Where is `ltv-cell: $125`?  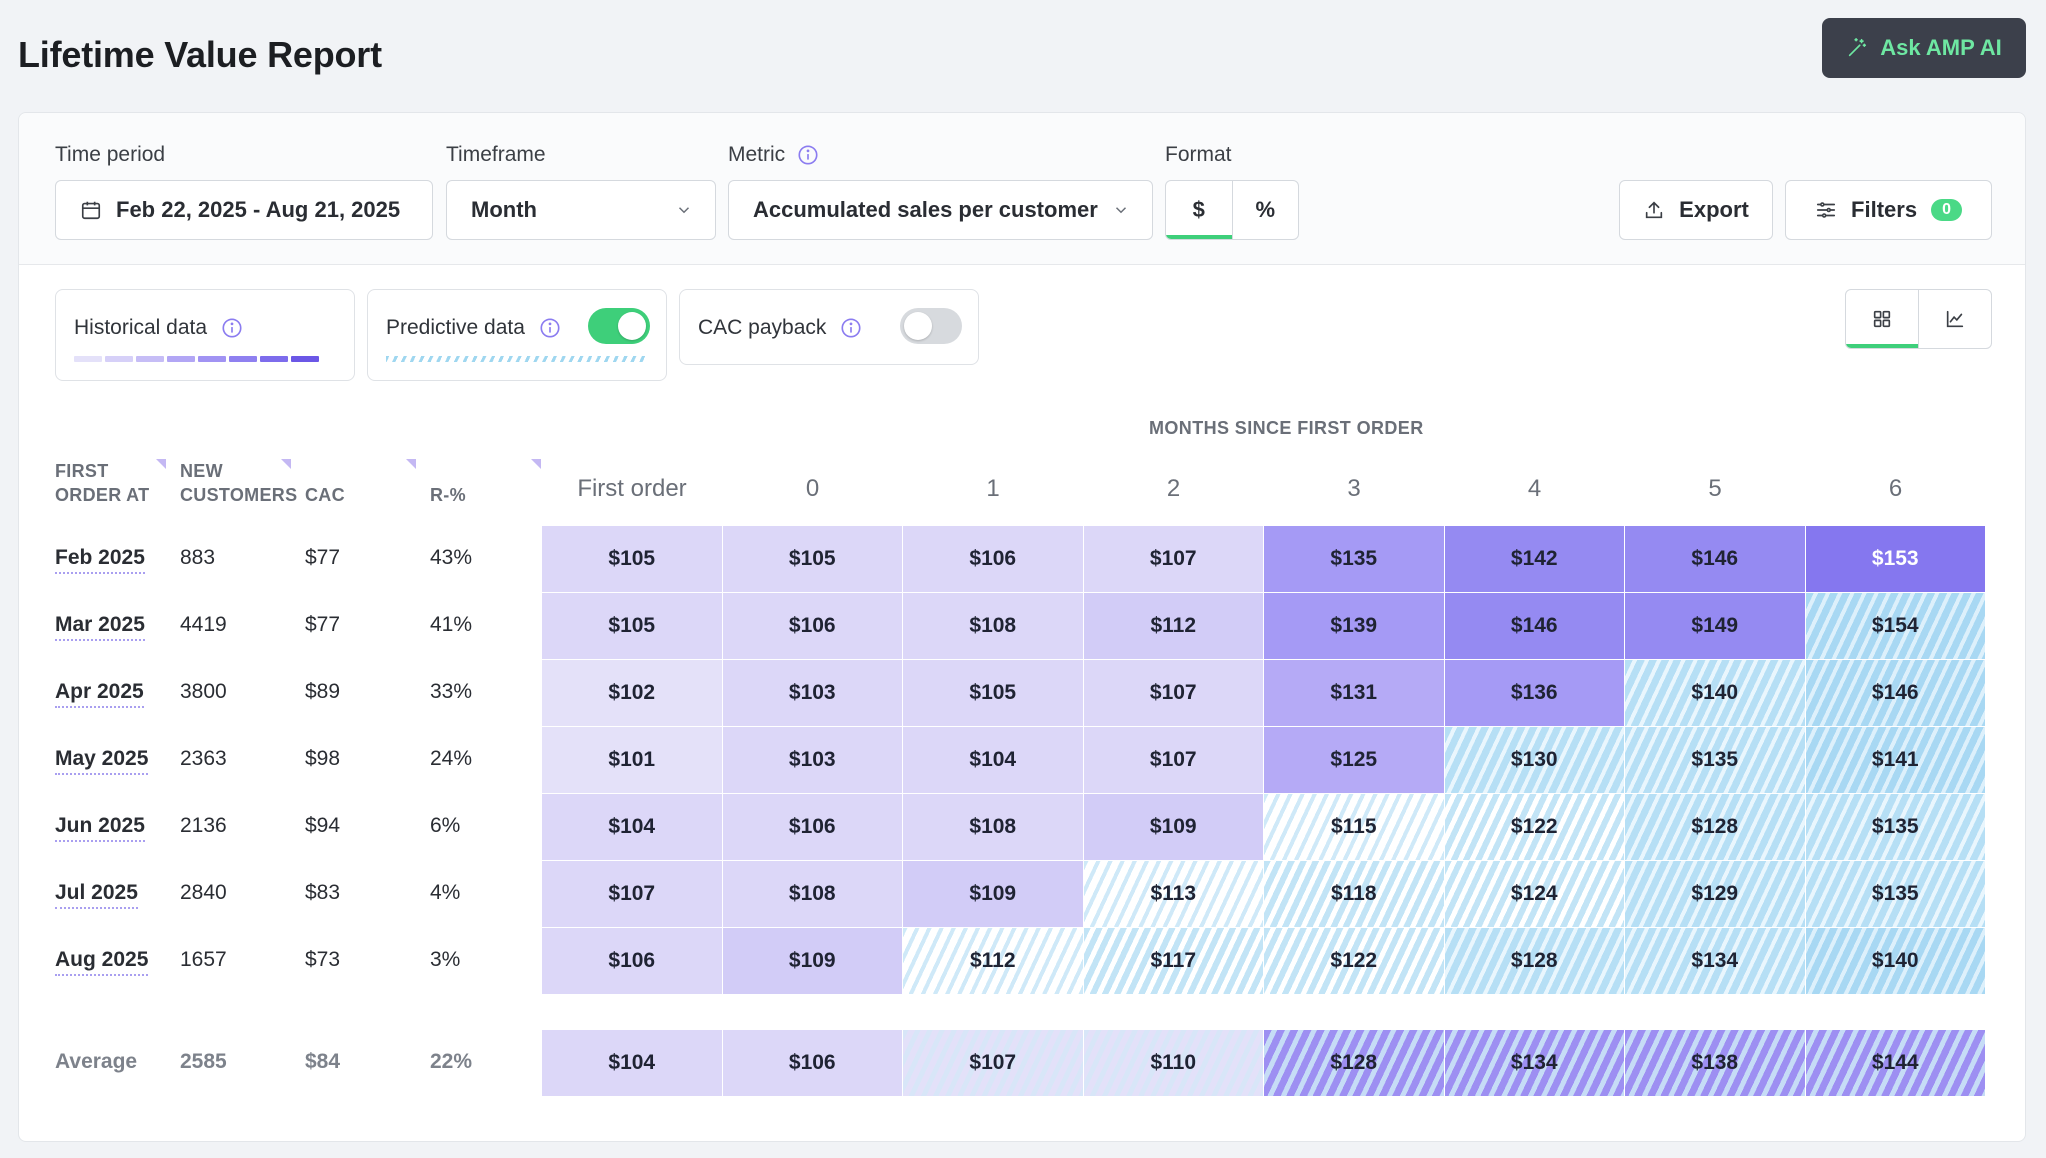
ltv-cell: $125 is located at coordinates (1354, 760).